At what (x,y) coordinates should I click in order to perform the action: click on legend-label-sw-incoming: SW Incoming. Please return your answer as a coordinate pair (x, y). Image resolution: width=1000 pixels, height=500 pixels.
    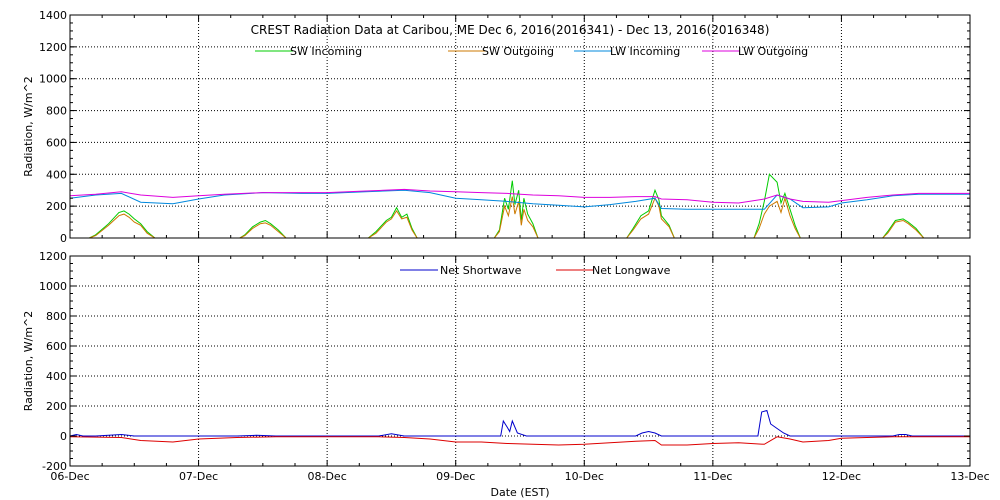
    Looking at the image, I should click on (326, 51).